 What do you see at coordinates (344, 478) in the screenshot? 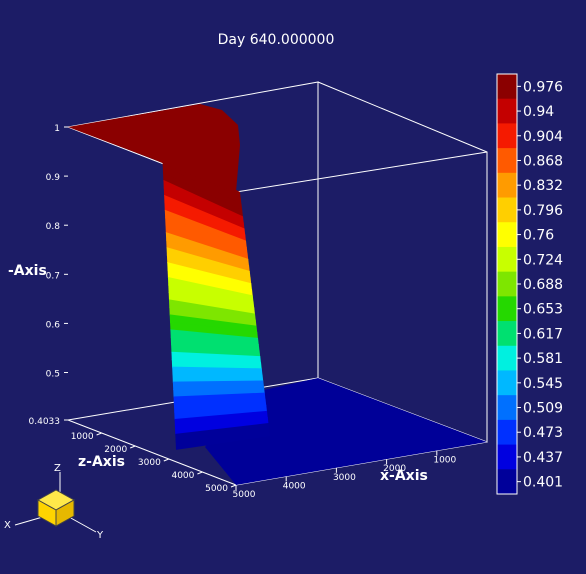
I see `x-tick-label: 3000` at bounding box center [344, 478].